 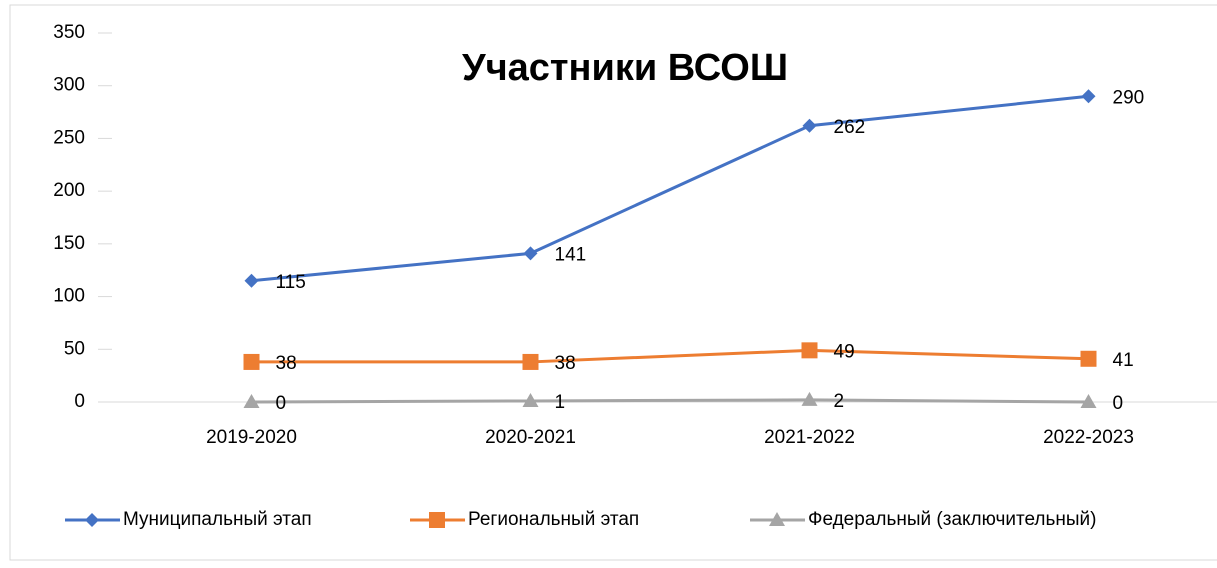 I want to click on y-tick-label: 350, so click(x=69, y=32).